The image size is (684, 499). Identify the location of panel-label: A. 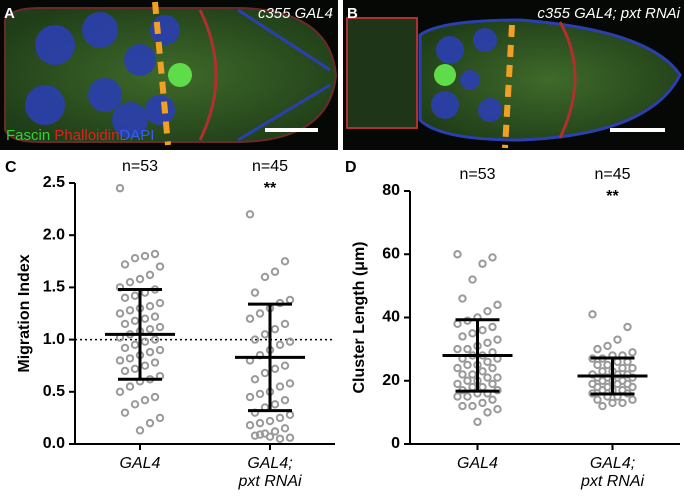
(9, 13).